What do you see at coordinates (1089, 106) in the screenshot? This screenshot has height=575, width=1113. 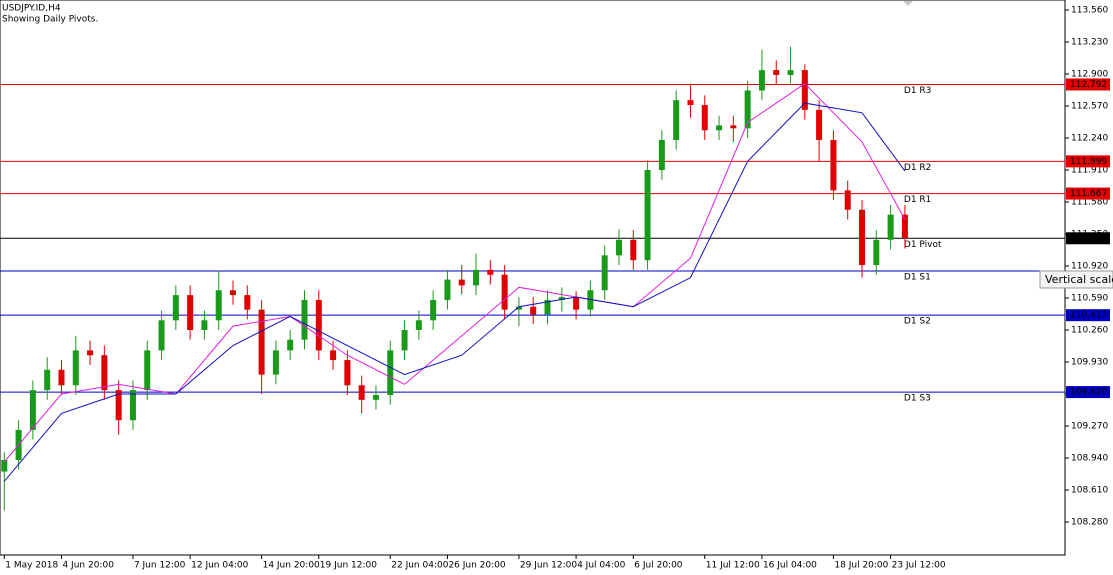 I see `y-tick-label: 112.570` at bounding box center [1089, 106].